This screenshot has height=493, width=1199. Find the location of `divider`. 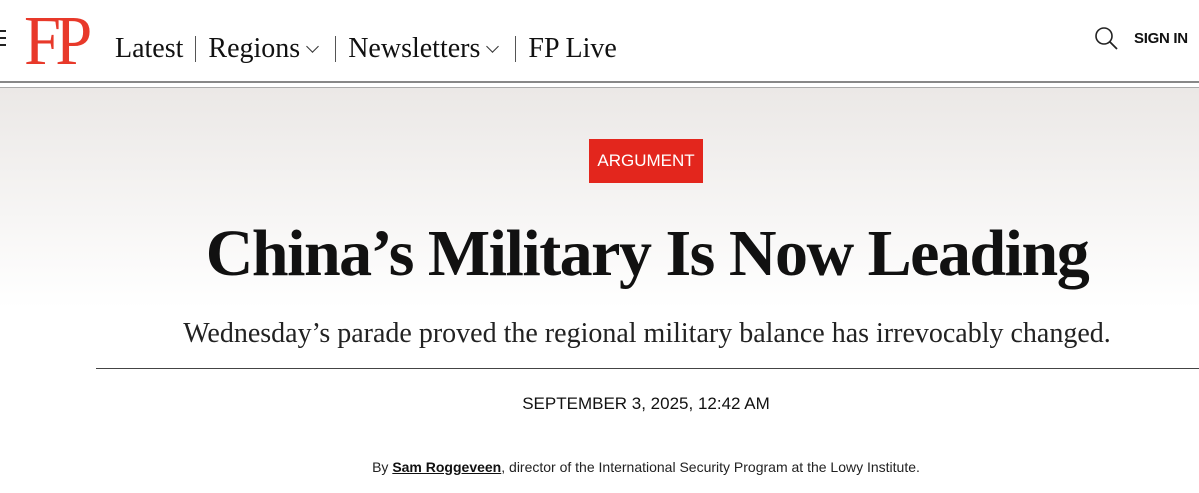

divider is located at coordinates (647, 368).